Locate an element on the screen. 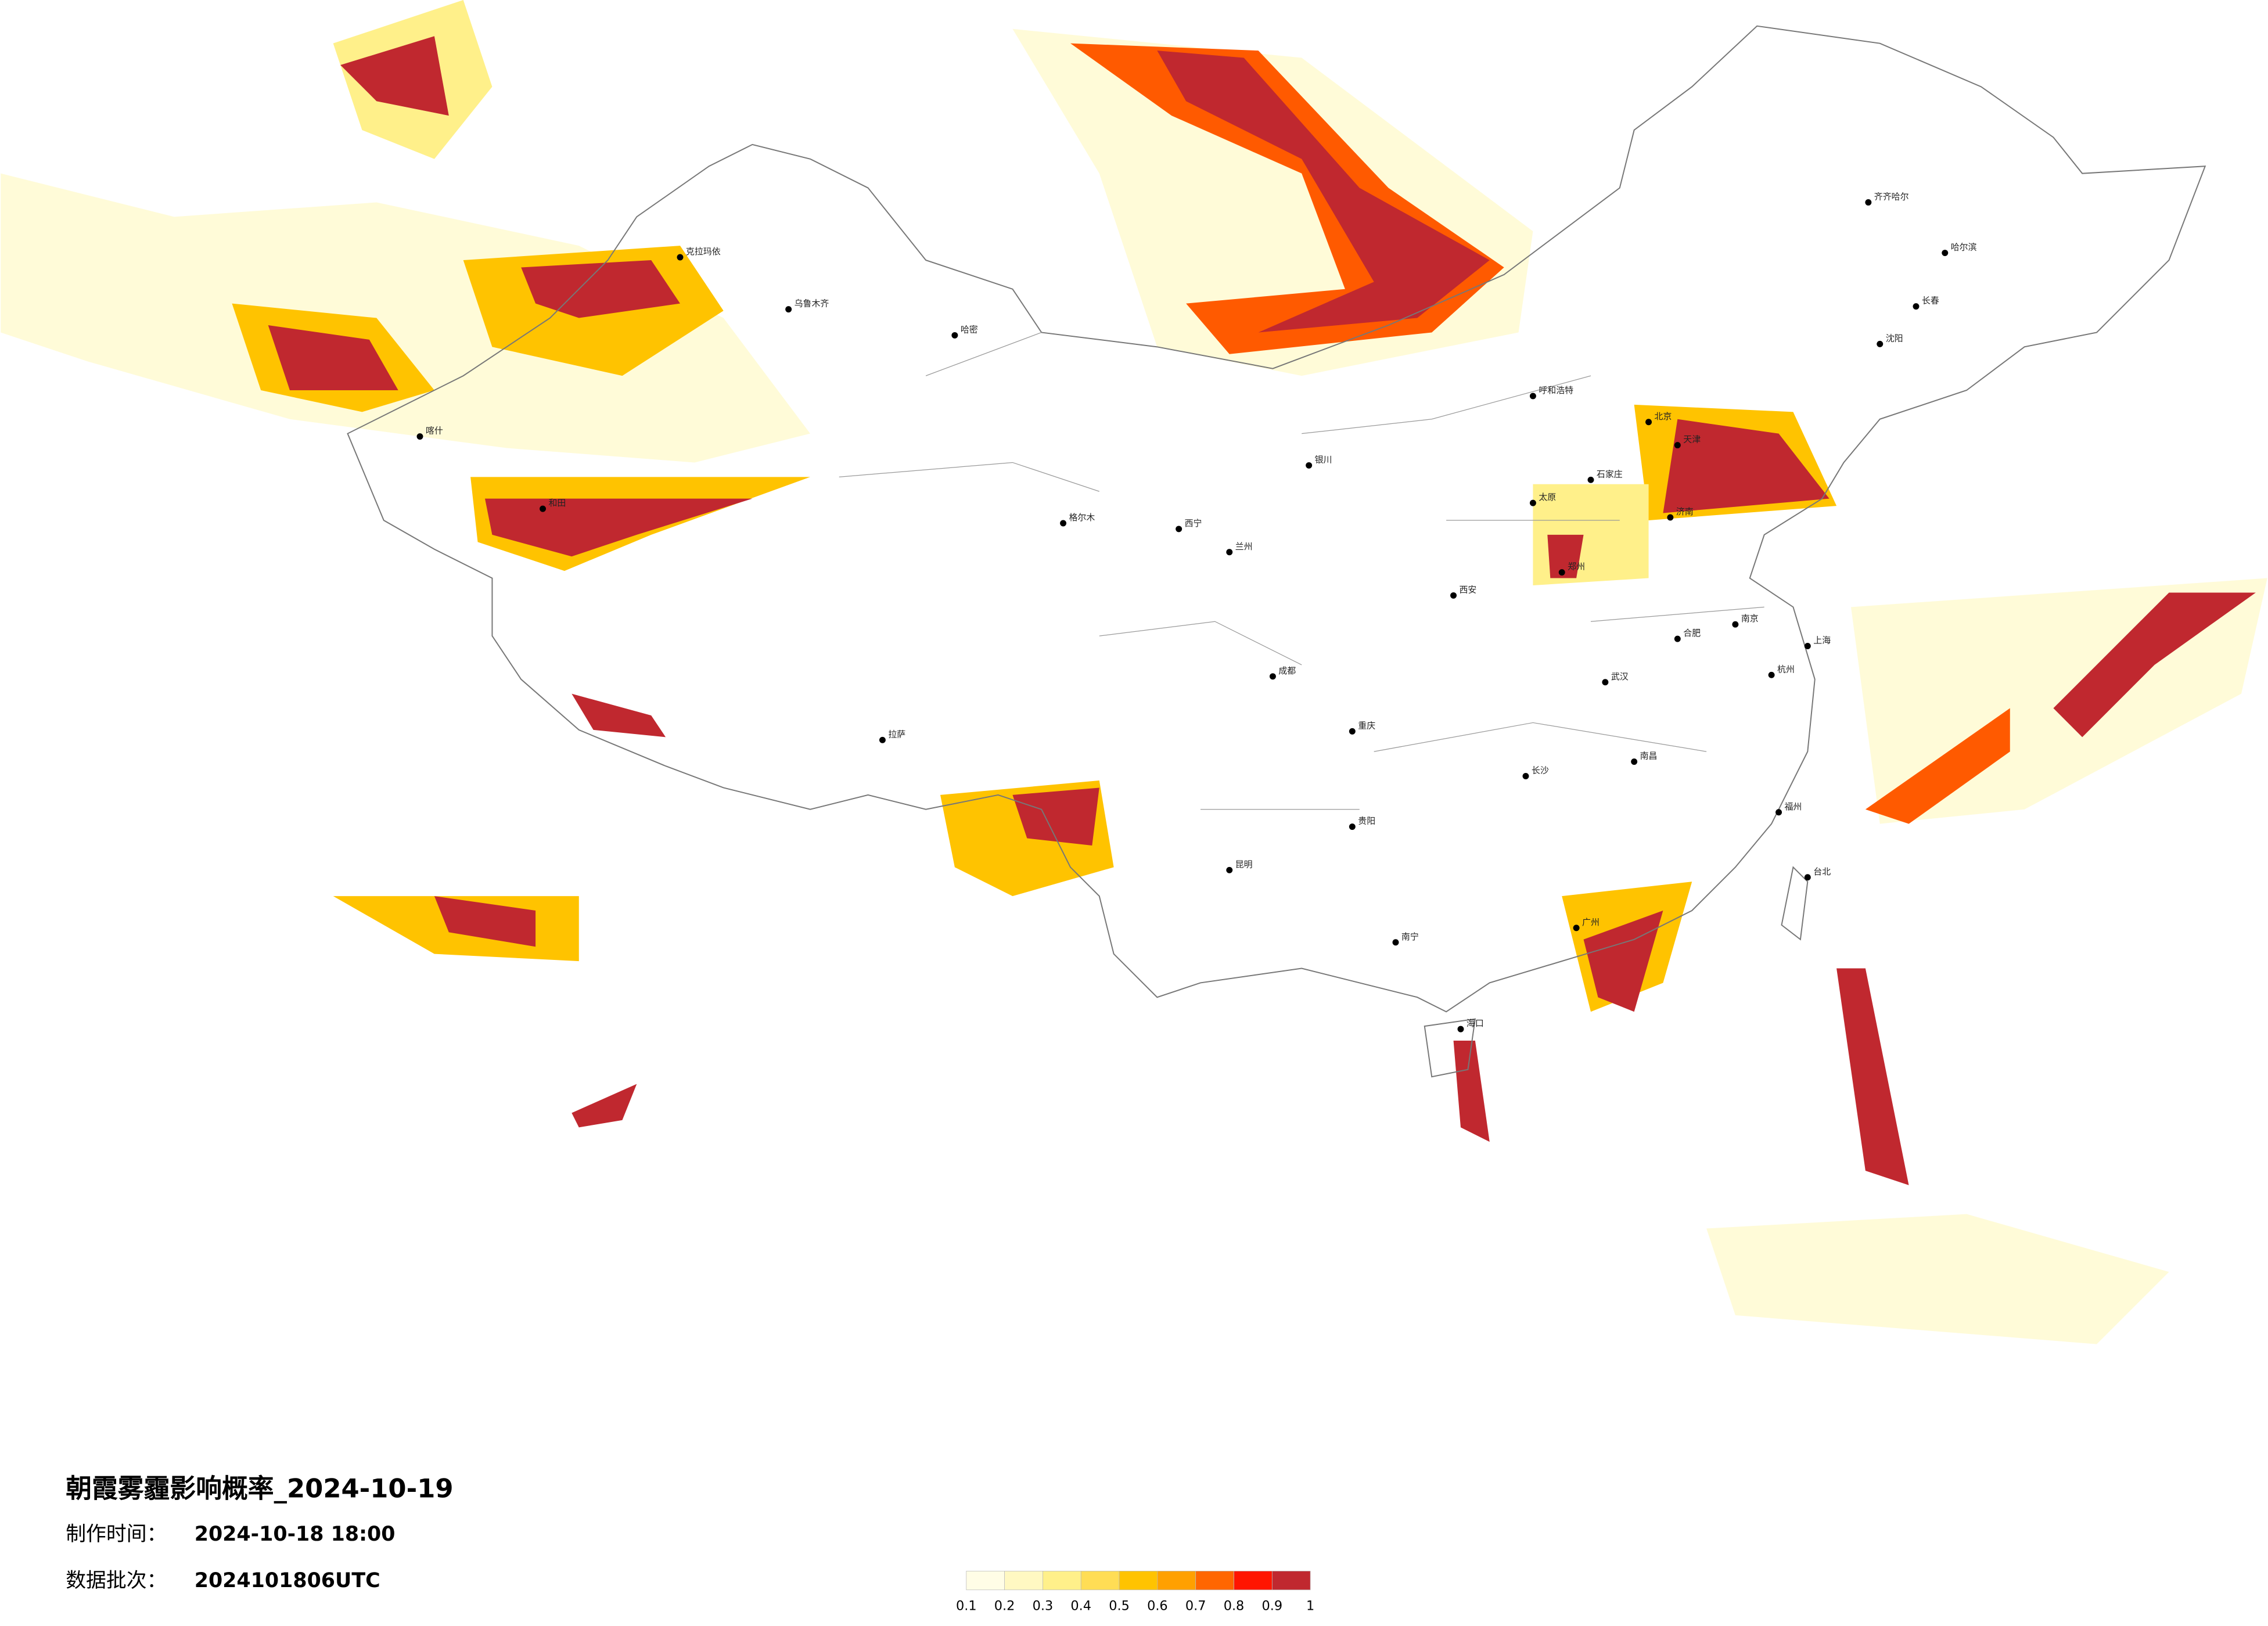 This screenshot has height=1626, width=2268. city-label: 郑州 is located at coordinates (1576, 567).